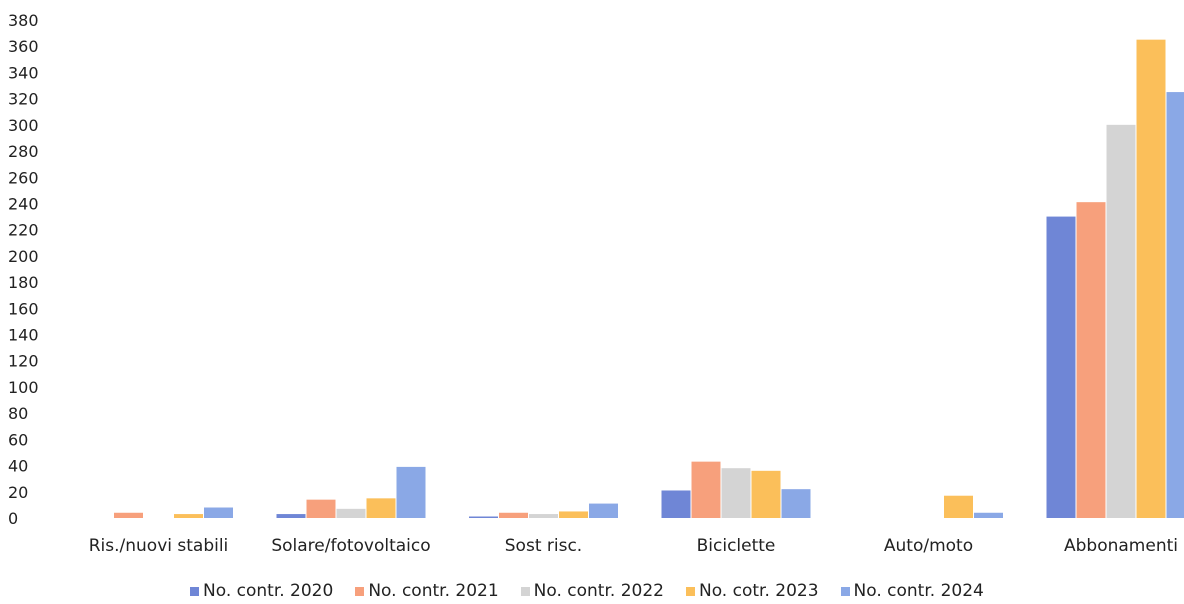 This screenshot has height=604, width=1184. I want to click on y-tick-label: 260, so click(23, 177).